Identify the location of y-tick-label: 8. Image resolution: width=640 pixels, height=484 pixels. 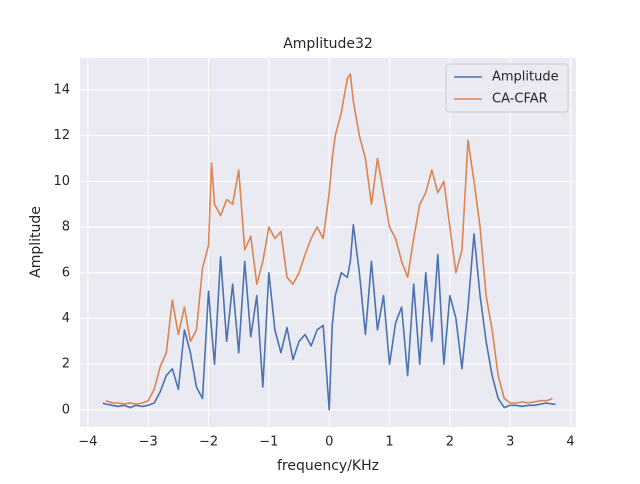
(66, 227).